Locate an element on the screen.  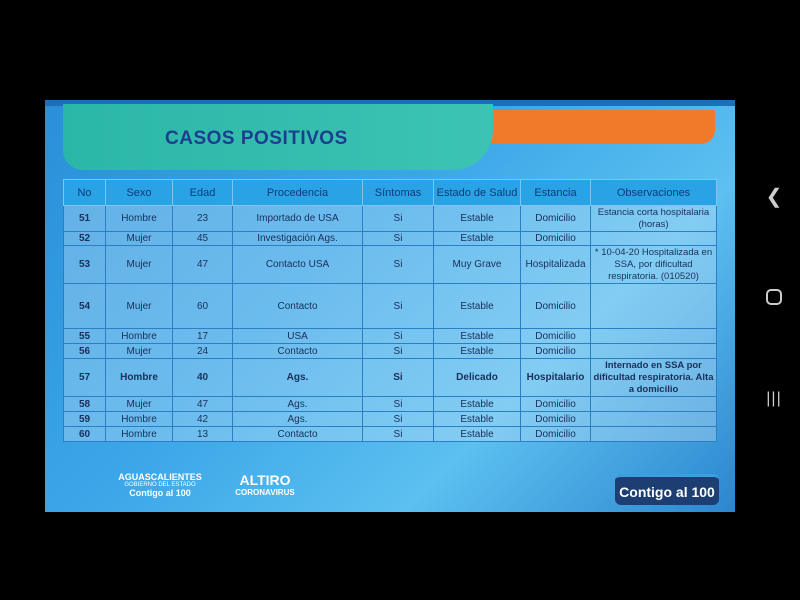
logo-text: ALTIRO is located at coordinates (265, 480).